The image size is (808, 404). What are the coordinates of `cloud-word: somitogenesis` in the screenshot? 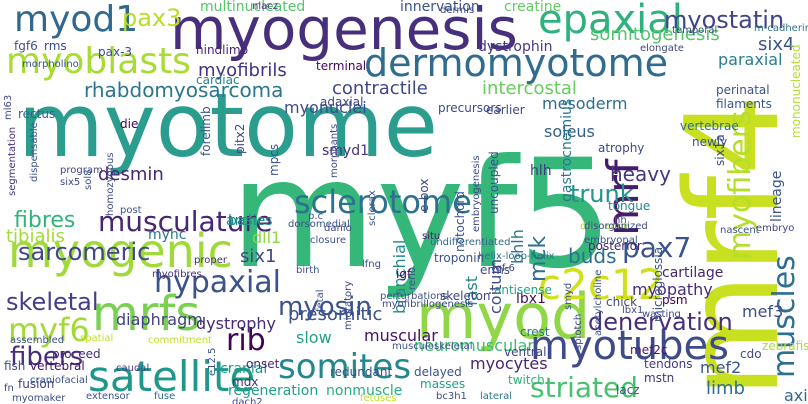 It's located at (655, 34).